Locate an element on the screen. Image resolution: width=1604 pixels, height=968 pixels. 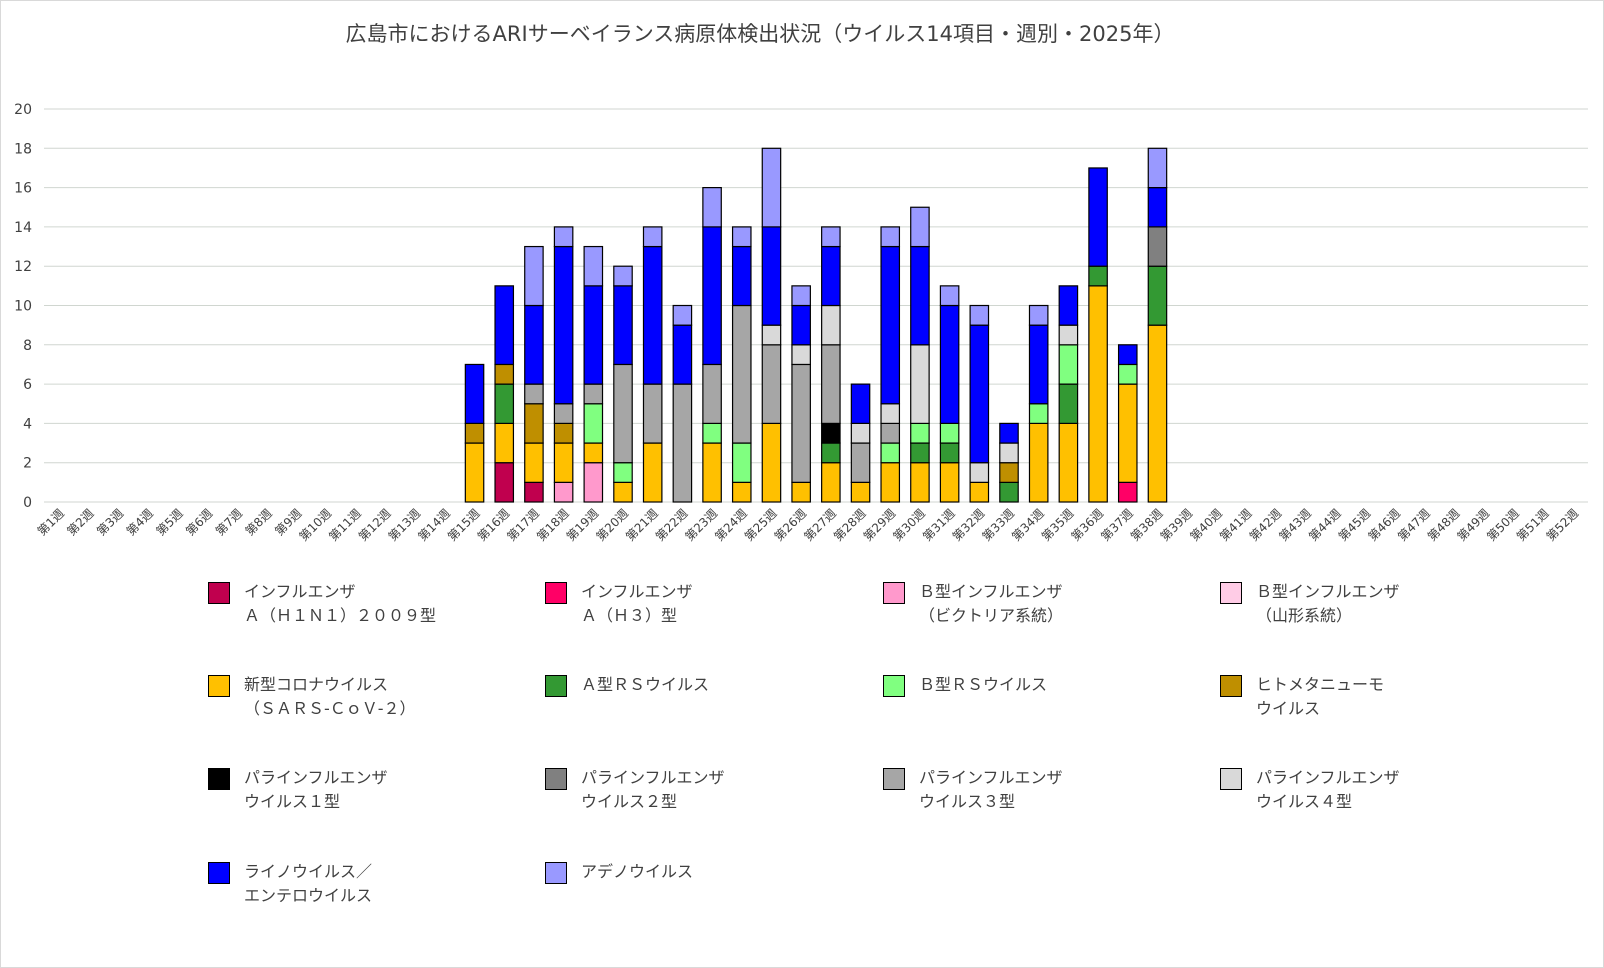
x-tick-label: 第32週 is located at coordinates (969, 525).